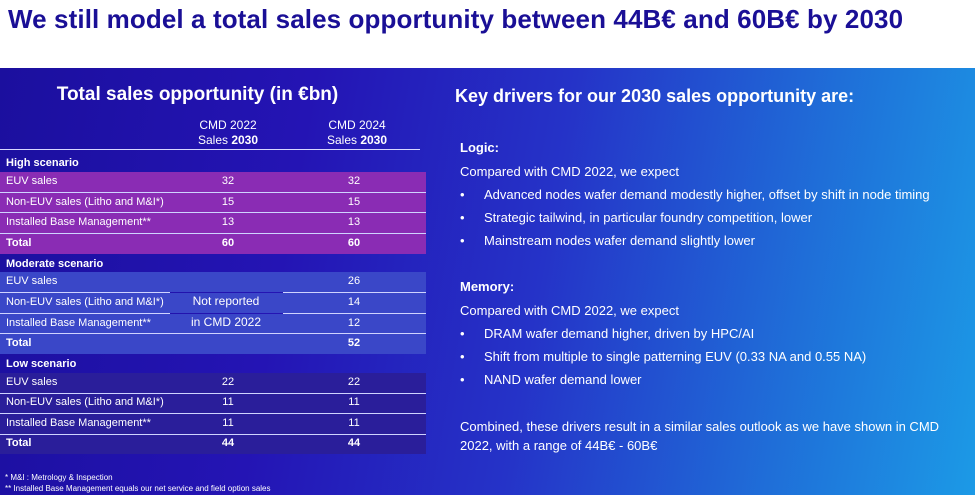 This screenshot has width=975, height=495. I want to click on col-header-cmd2022-line1: CMD 2022, so click(228, 125).